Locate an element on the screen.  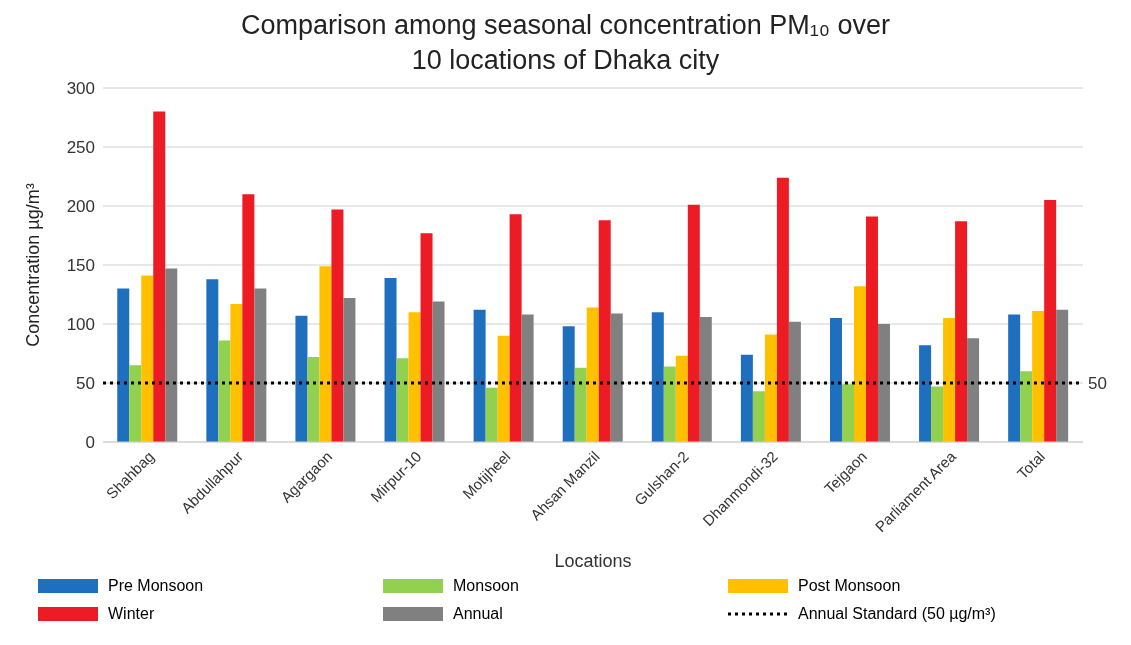
y-tick-label: 50 is located at coordinates (85, 384).